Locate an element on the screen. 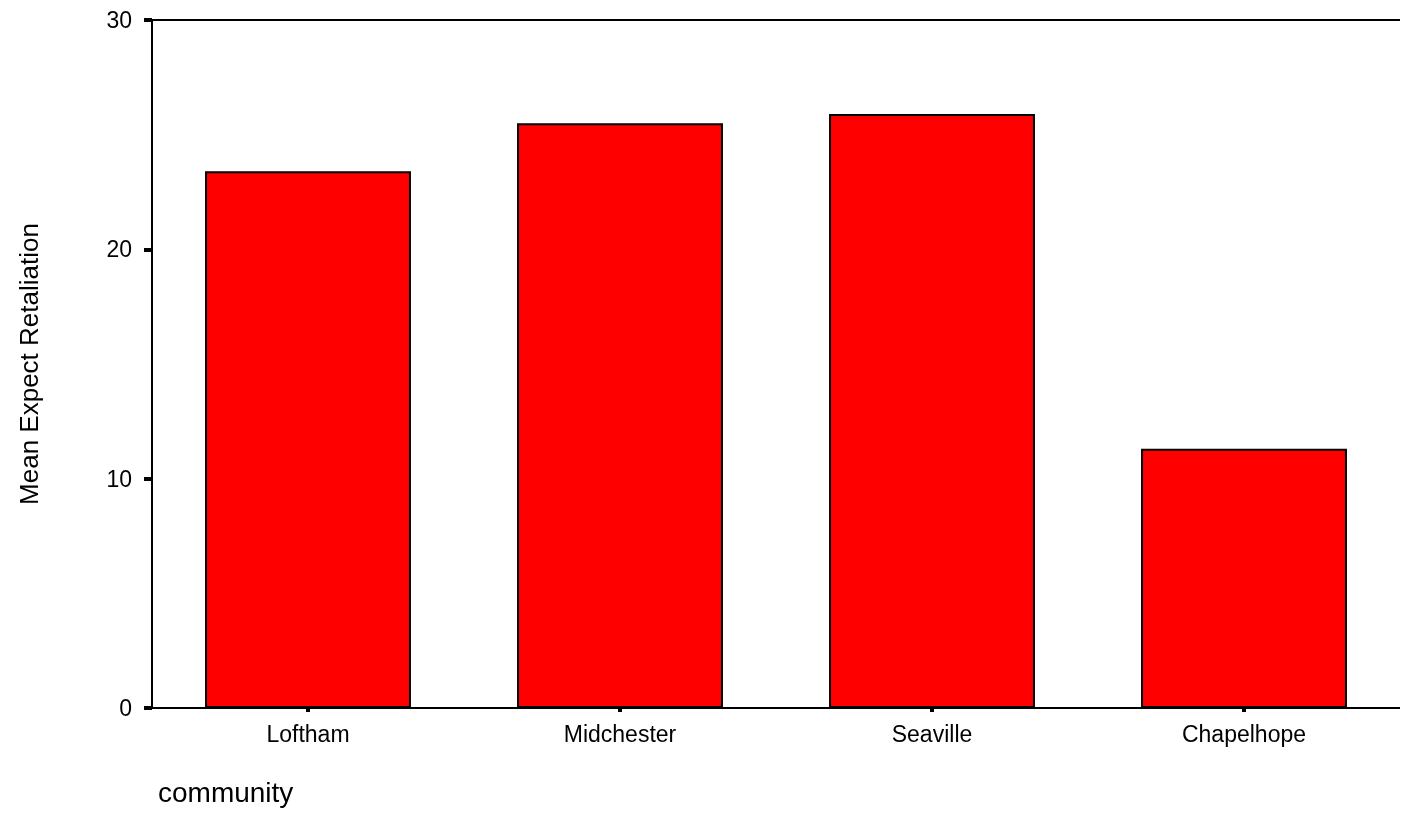 The image size is (1408, 836). x-axis-title: community is located at coordinates (226, 792).